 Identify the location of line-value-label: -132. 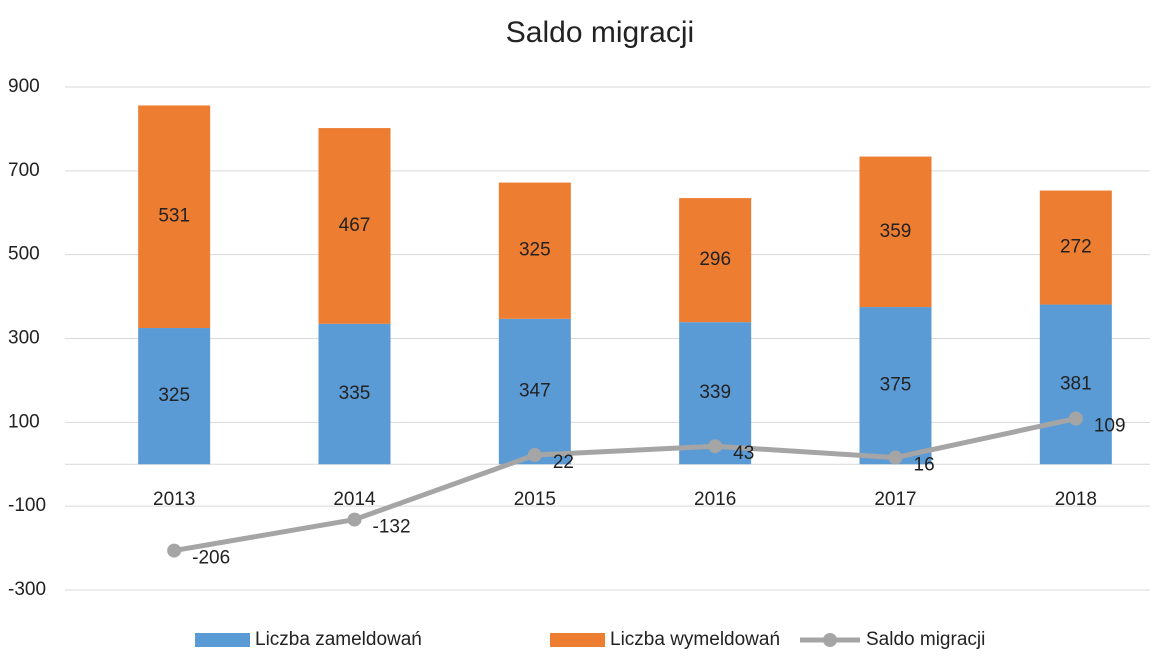
(392, 527).